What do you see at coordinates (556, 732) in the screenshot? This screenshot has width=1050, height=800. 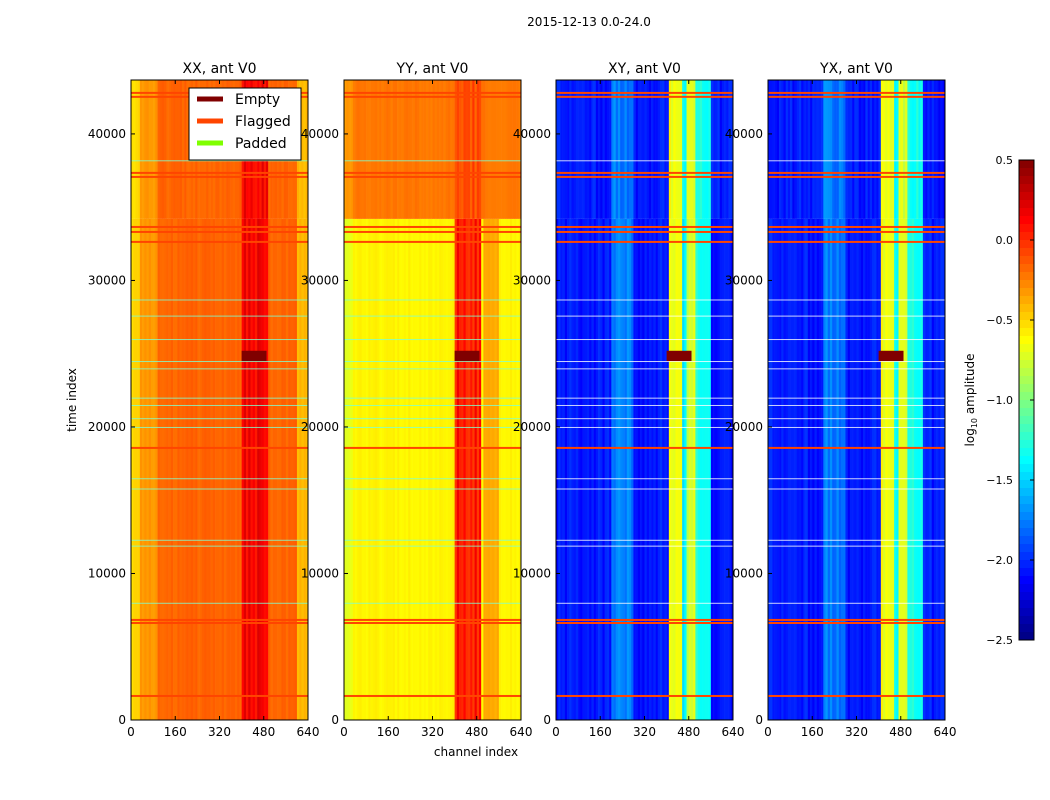 I see `x-tick-label: 0` at bounding box center [556, 732].